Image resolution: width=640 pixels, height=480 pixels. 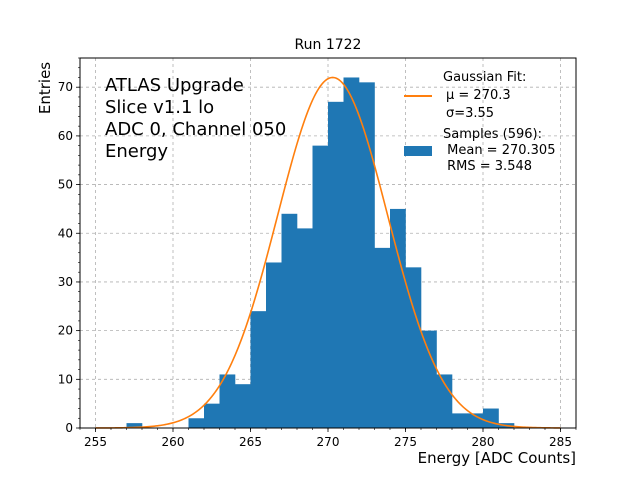 What do you see at coordinates (492, 134) in the screenshot?
I see `legend-hist-title: Samples (596):` at bounding box center [492, 134].